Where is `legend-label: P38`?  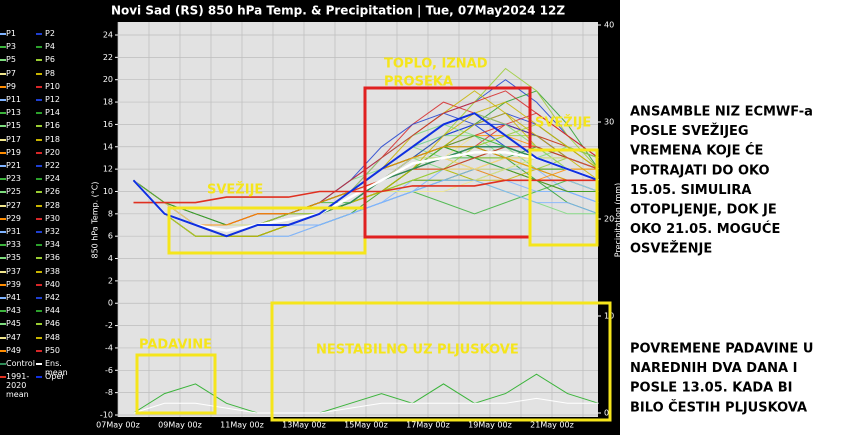 legend-label: P38 is located at coordinates (53, 271).